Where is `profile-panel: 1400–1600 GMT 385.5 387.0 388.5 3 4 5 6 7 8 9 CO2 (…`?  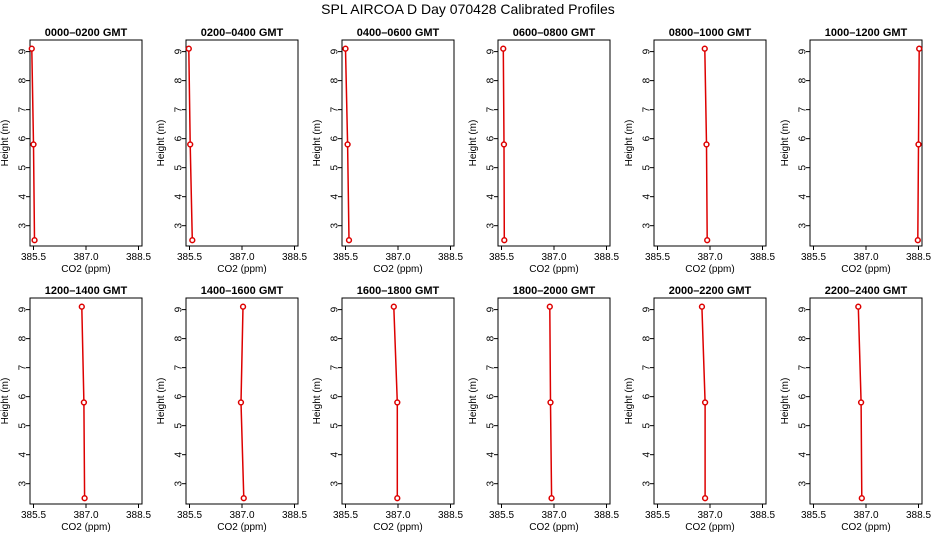
profile-panel: 1400–1600 GMT 385.5 387.0 388.5 3 4 5 6 7 8 9 CO2 (… is located at coordinates (231, 409).